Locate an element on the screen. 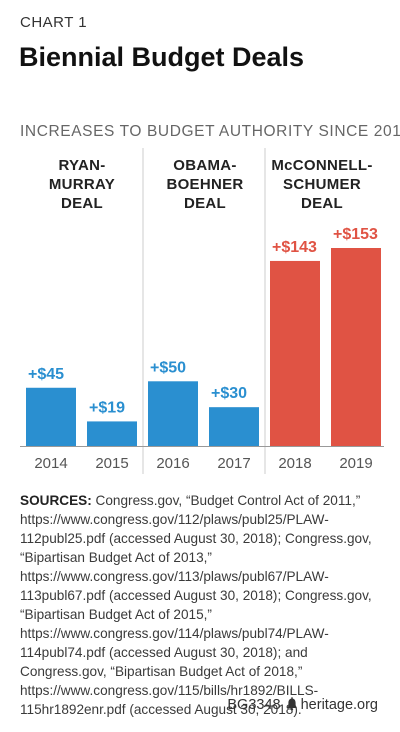 The height and width of the screenshot is (732, 400). data-label: +$19 is located at coordinates (107, 407).